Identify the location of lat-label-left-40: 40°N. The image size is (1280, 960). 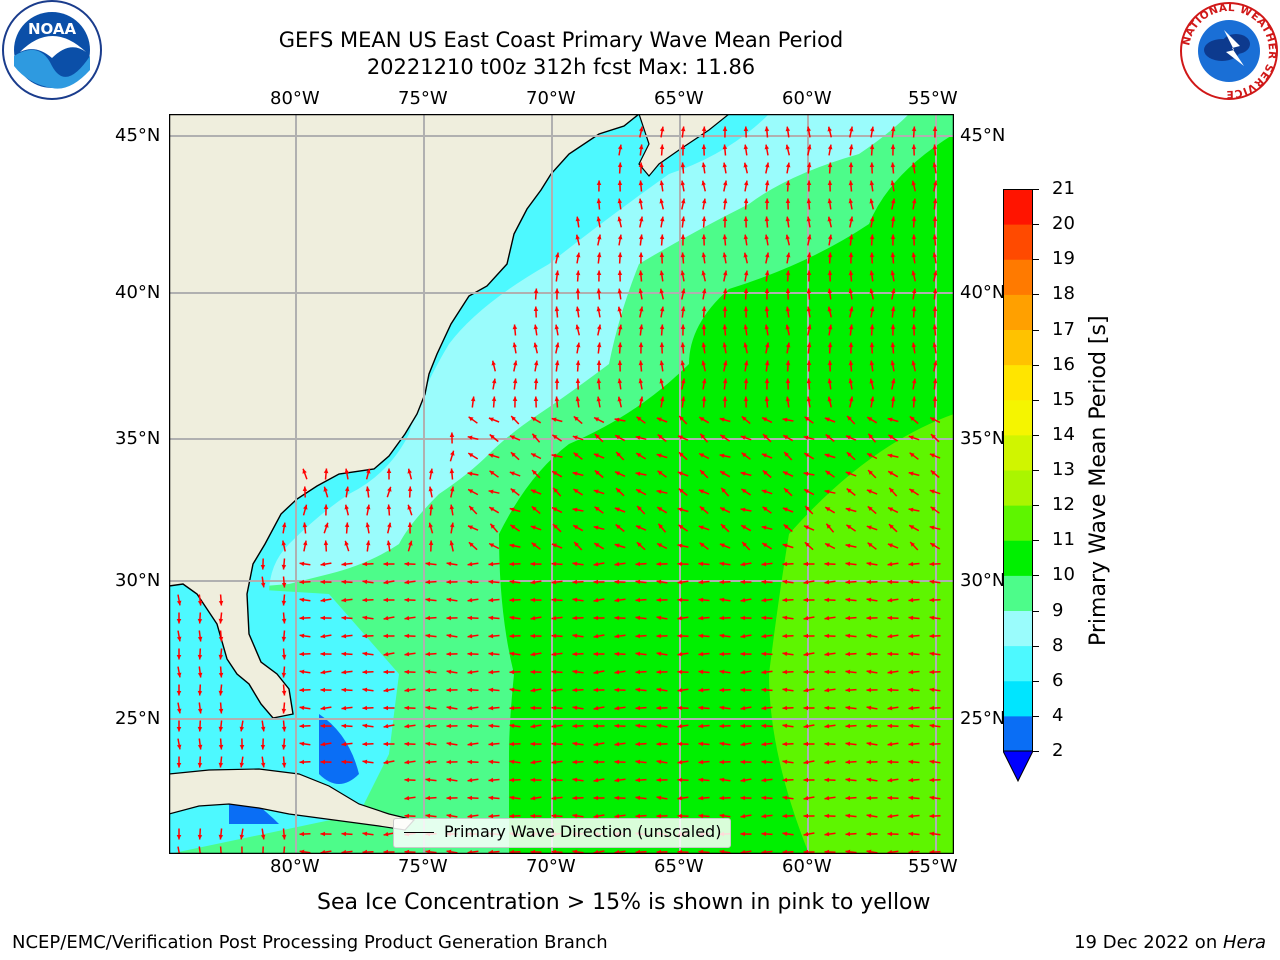
(138, 292).